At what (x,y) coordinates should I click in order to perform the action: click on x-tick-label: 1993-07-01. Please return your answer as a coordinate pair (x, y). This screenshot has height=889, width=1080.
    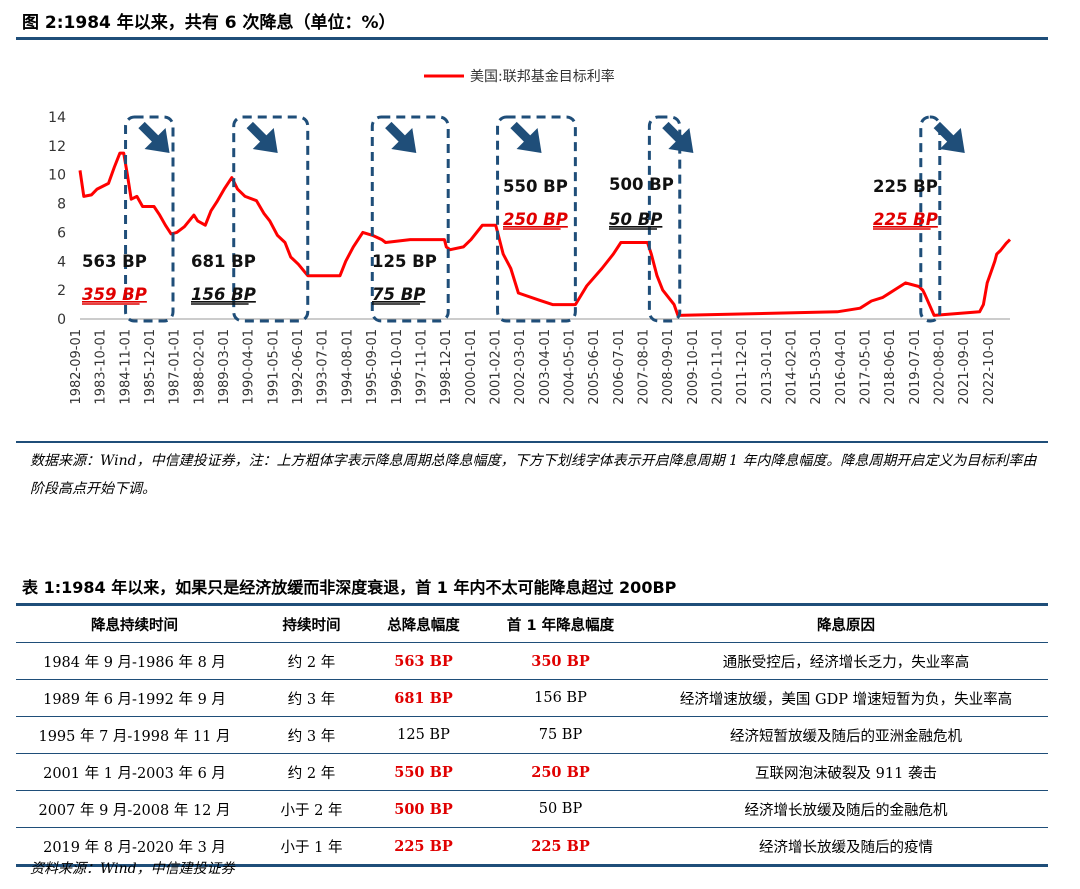
    Looking at the image, I should click on (323, 367).